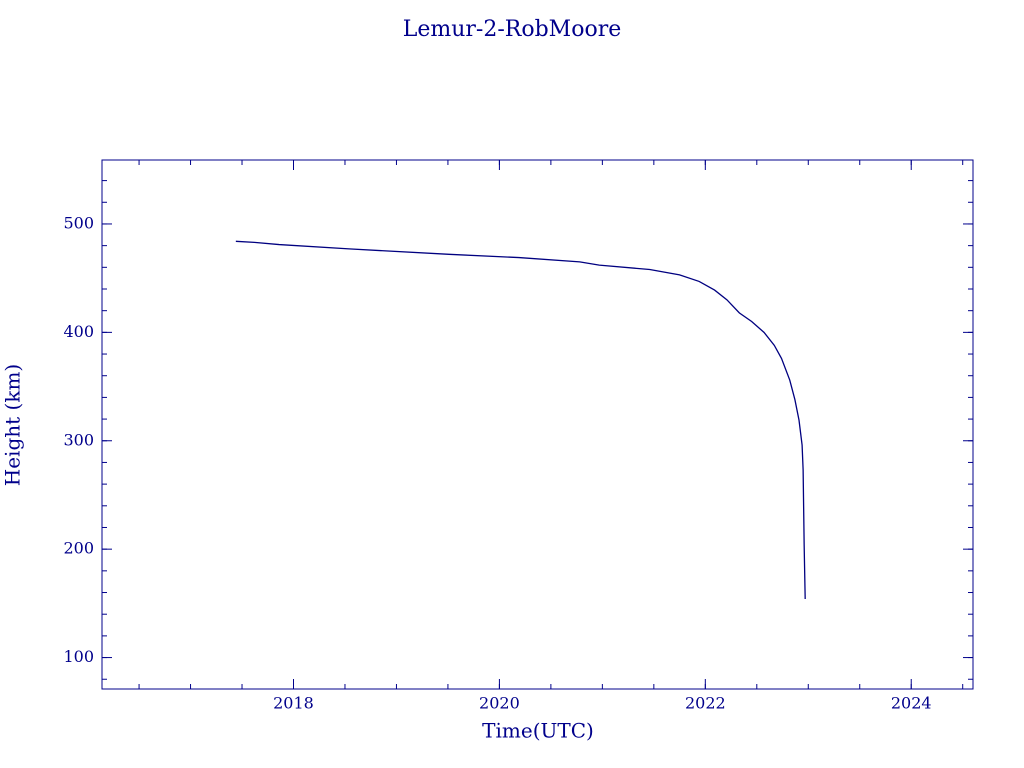 The width and height of the screenshot is (1024, 768). What do you see at coordinates (538, 731) in the screenshot?
I see `x-axis-label: Time(UTC)` at bounding box center [538, 731].